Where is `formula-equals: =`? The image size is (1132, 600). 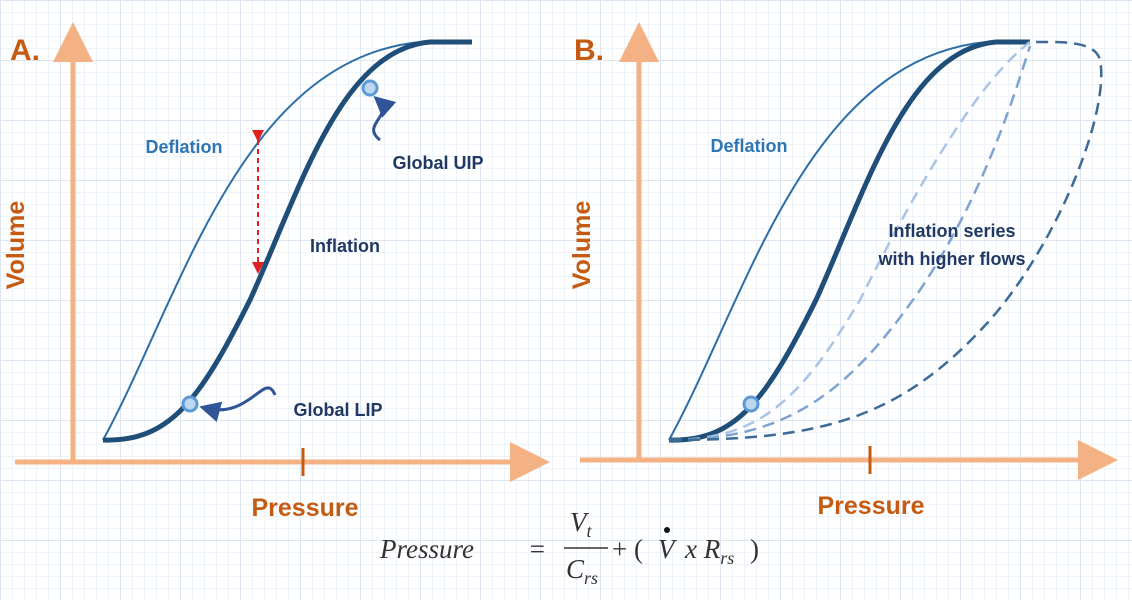
formula-equals: = is located at coordinates (537, 549).